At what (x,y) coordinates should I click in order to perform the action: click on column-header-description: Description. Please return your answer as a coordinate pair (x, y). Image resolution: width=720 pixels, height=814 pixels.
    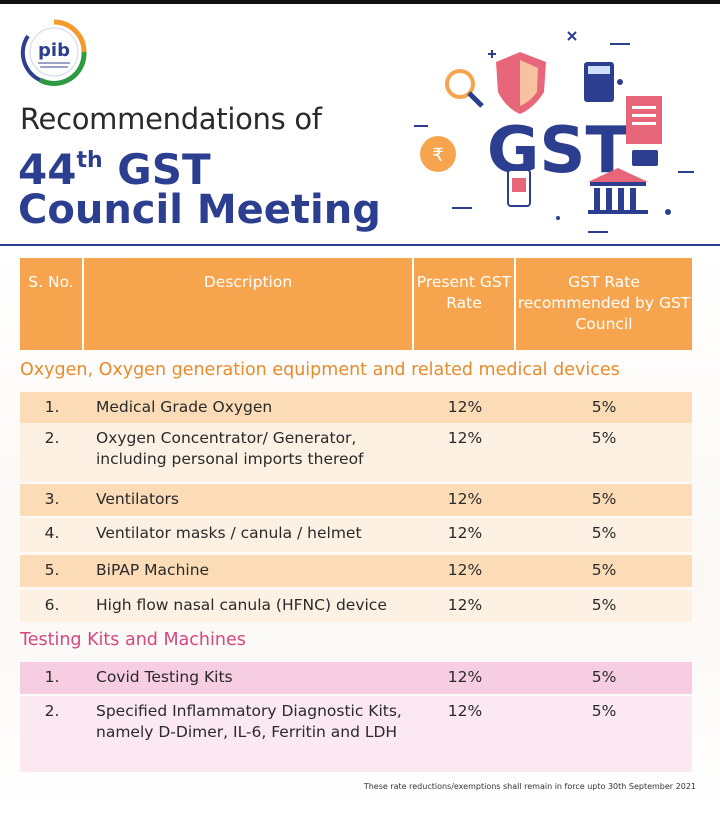
    Looking at the image, I should click on (249, 304).